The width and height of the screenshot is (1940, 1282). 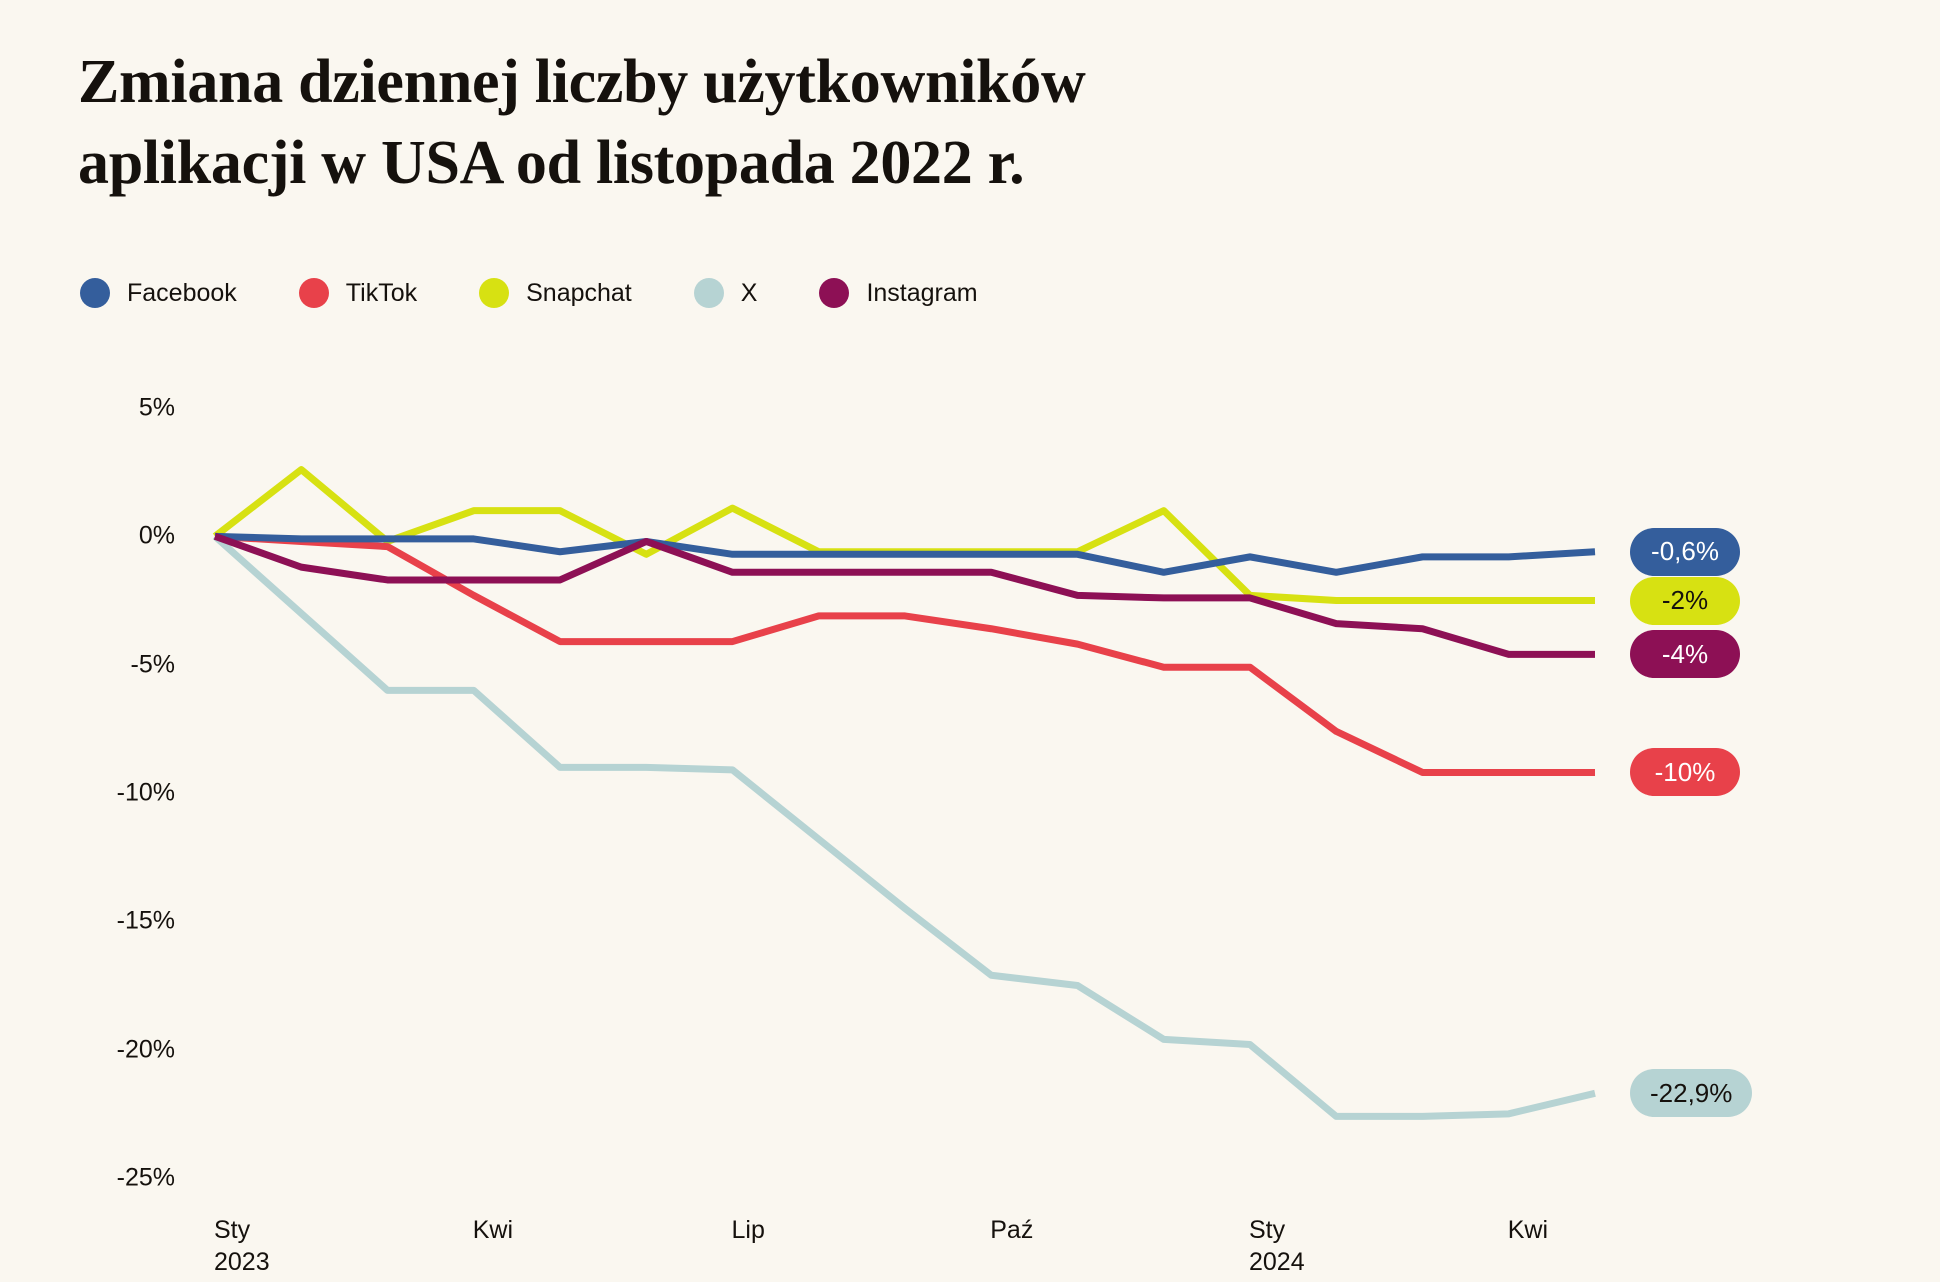 I want to click on x-axis-tick-label: Paź, so click(x=1012, y=1230).